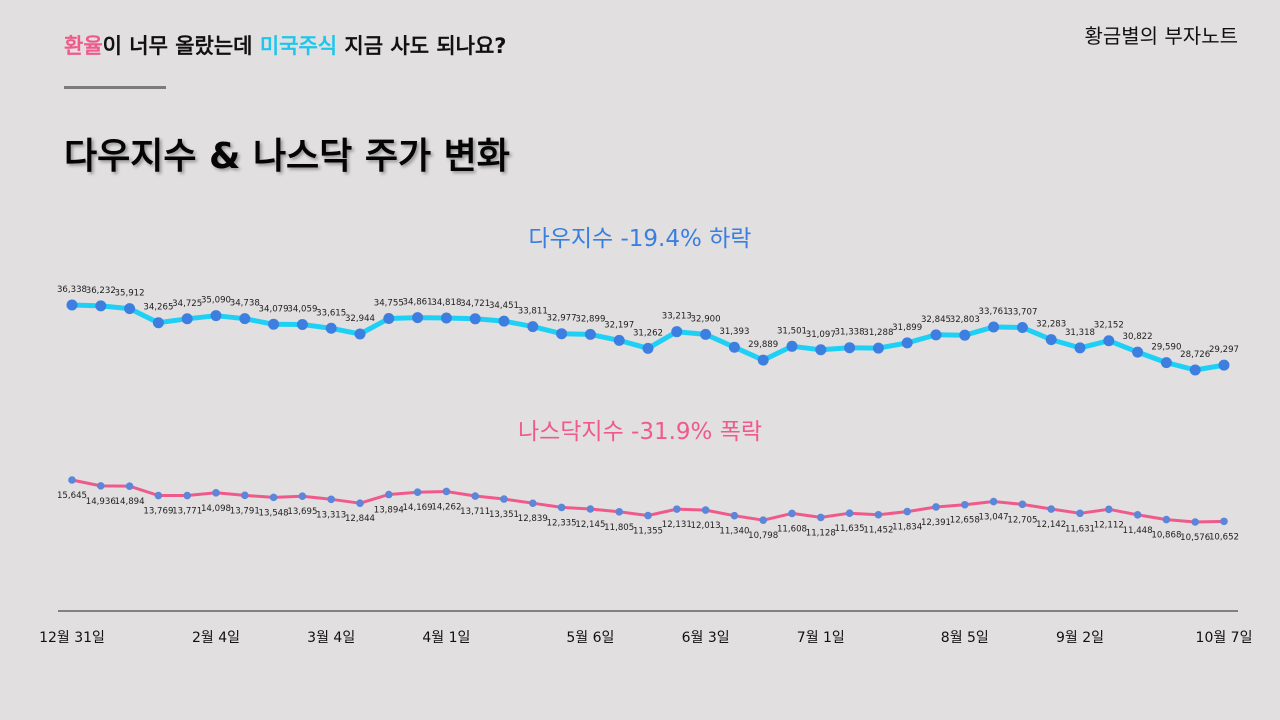 This screenshot has width=1280, height=720. I want to click on nasdaq-data-label: 15,645, so click(72, 496).